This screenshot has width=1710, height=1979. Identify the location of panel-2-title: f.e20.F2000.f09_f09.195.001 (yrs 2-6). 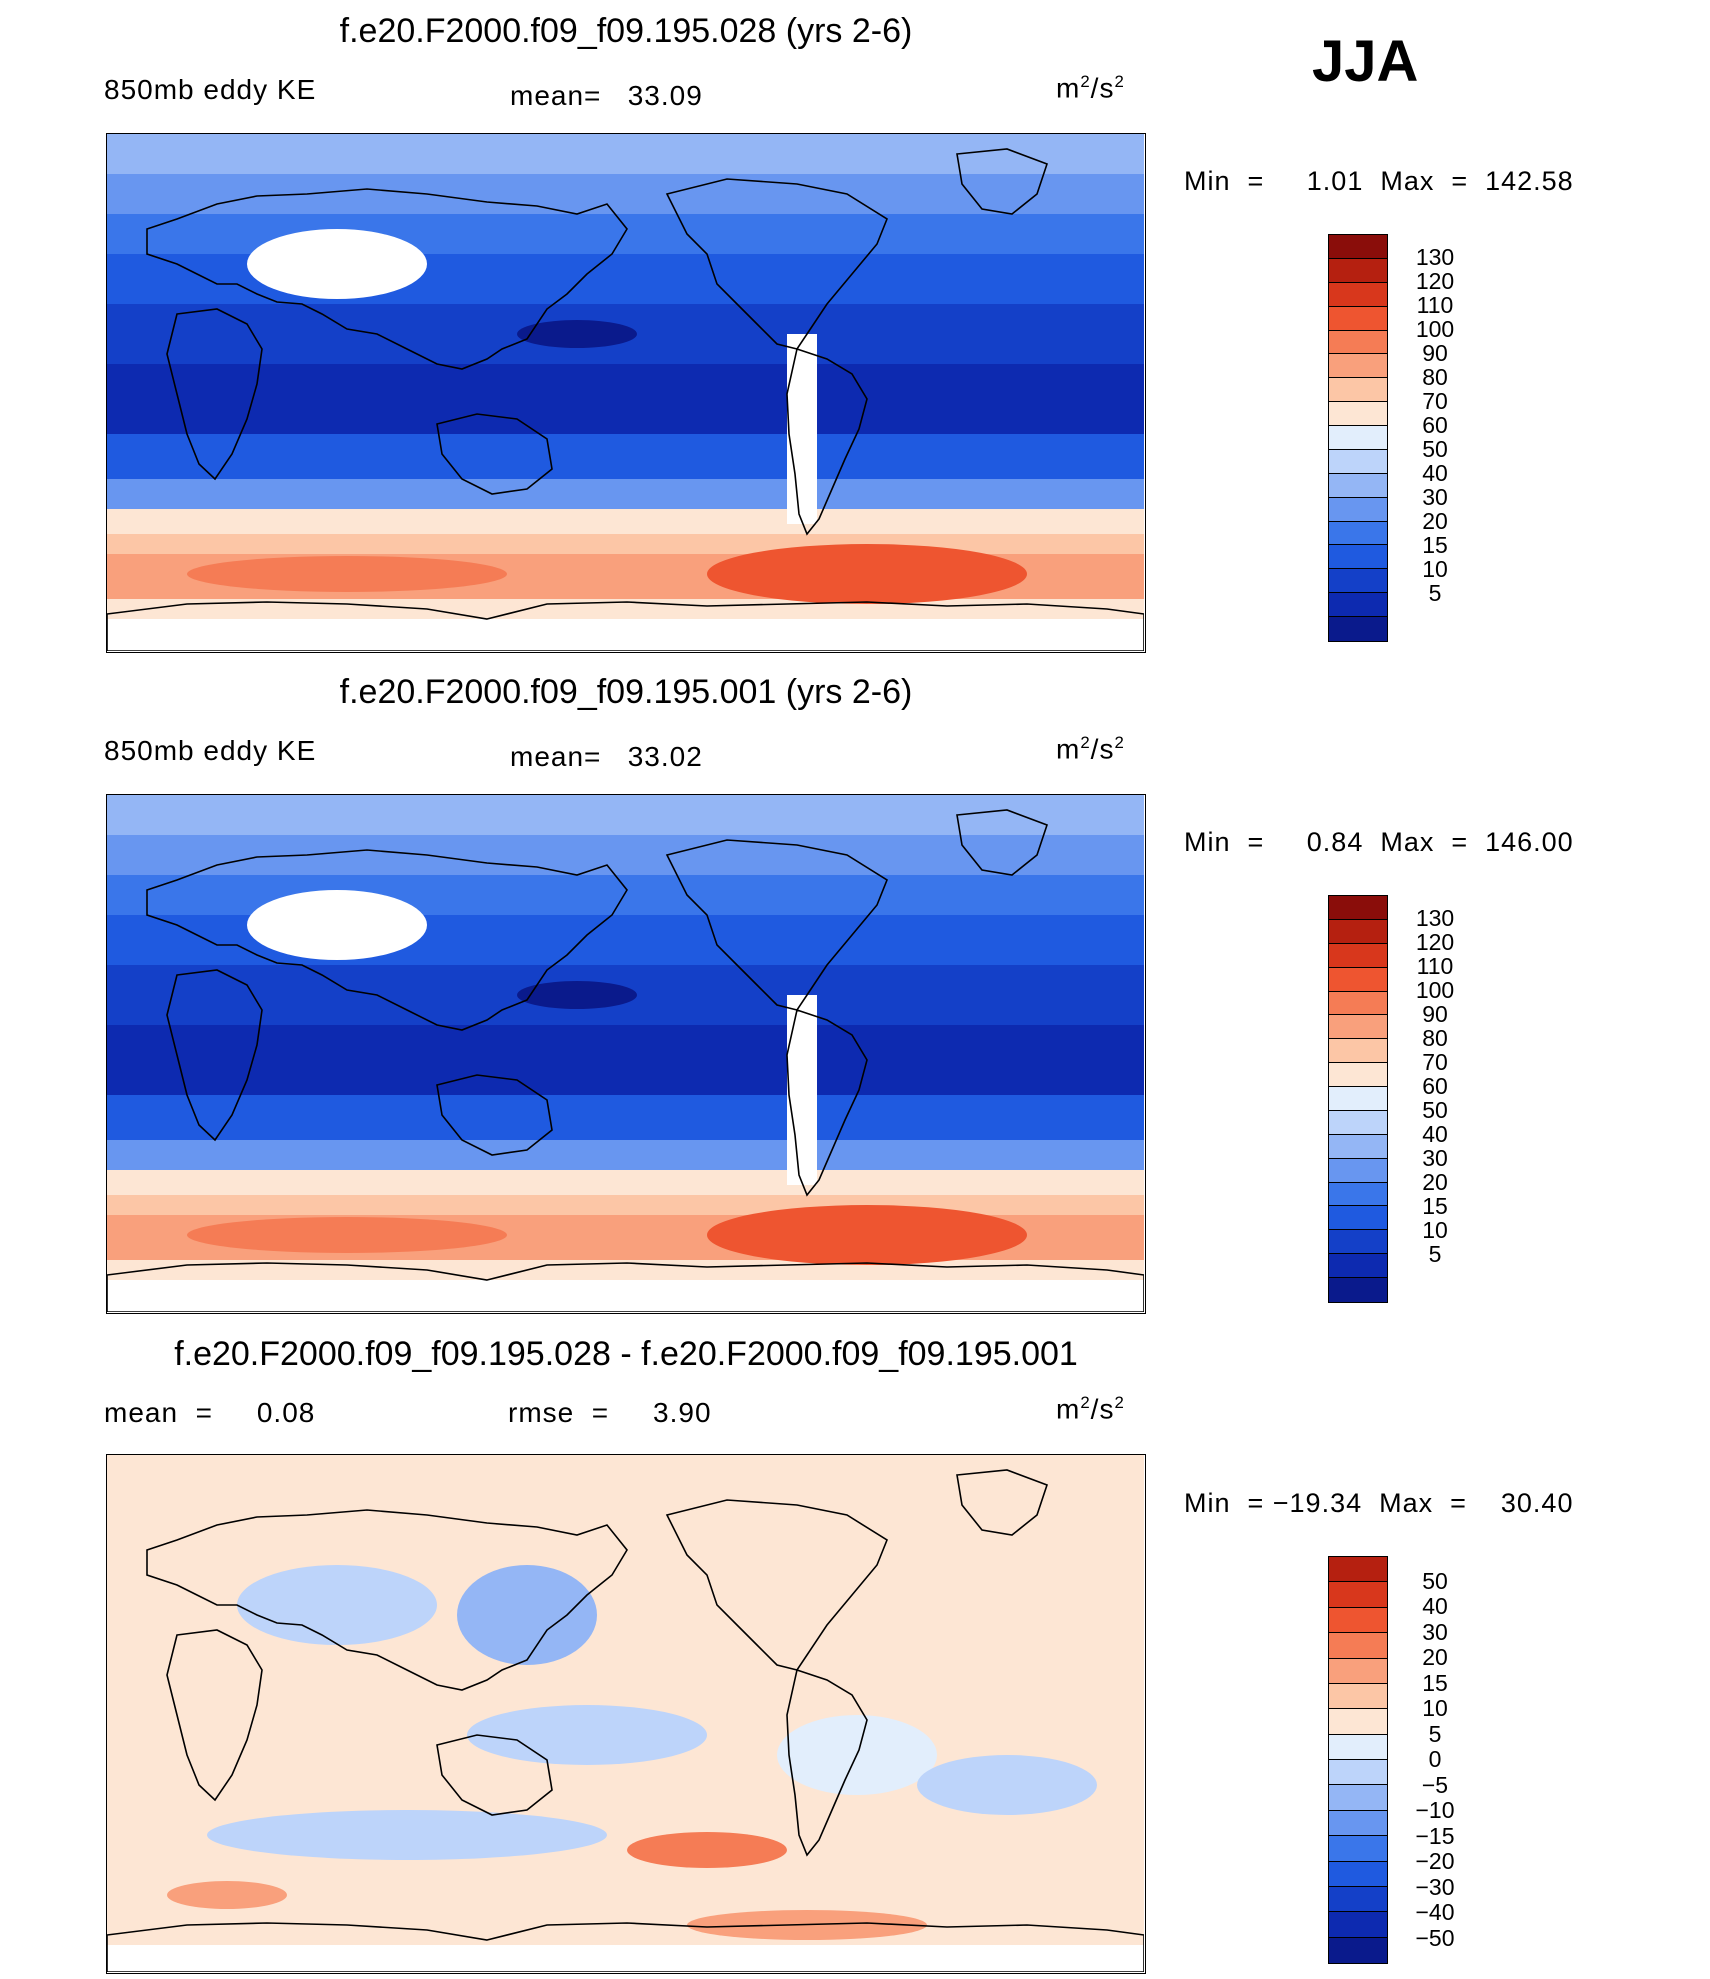
(626, 692).